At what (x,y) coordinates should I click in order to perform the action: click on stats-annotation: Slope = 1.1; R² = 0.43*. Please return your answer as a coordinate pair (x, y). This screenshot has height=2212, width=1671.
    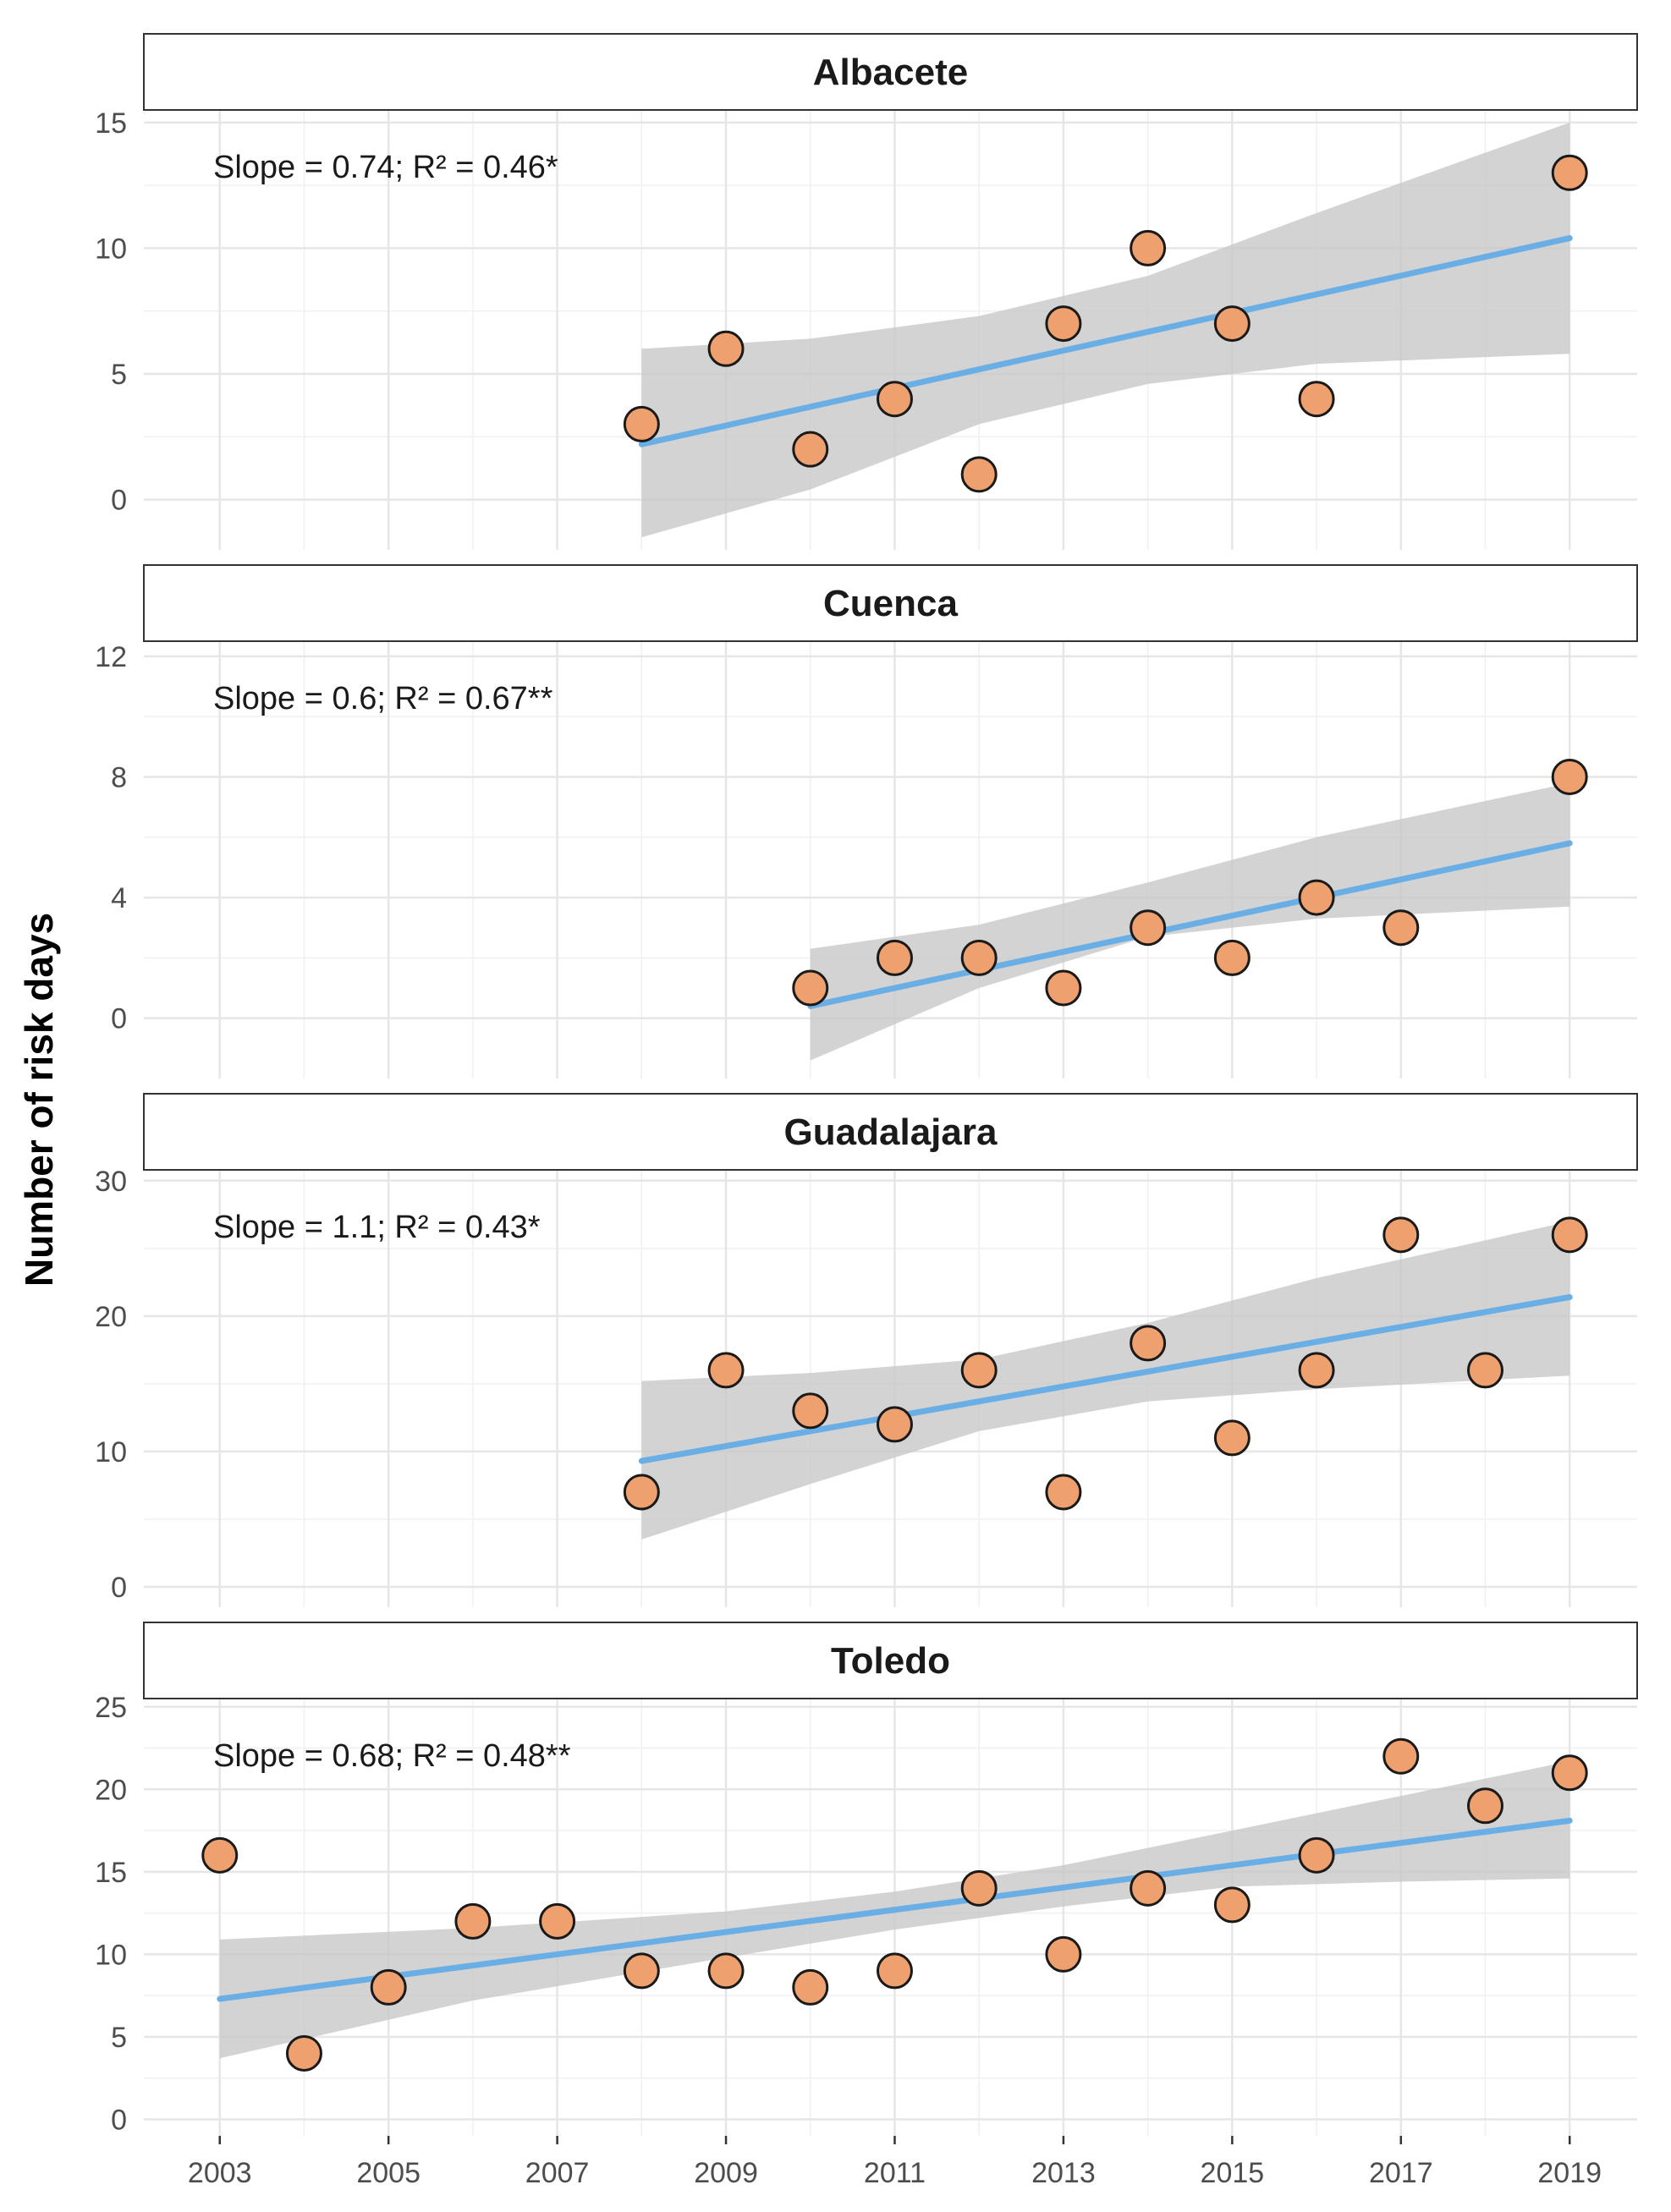
    Looking at the image, I should click on (377, 1227).